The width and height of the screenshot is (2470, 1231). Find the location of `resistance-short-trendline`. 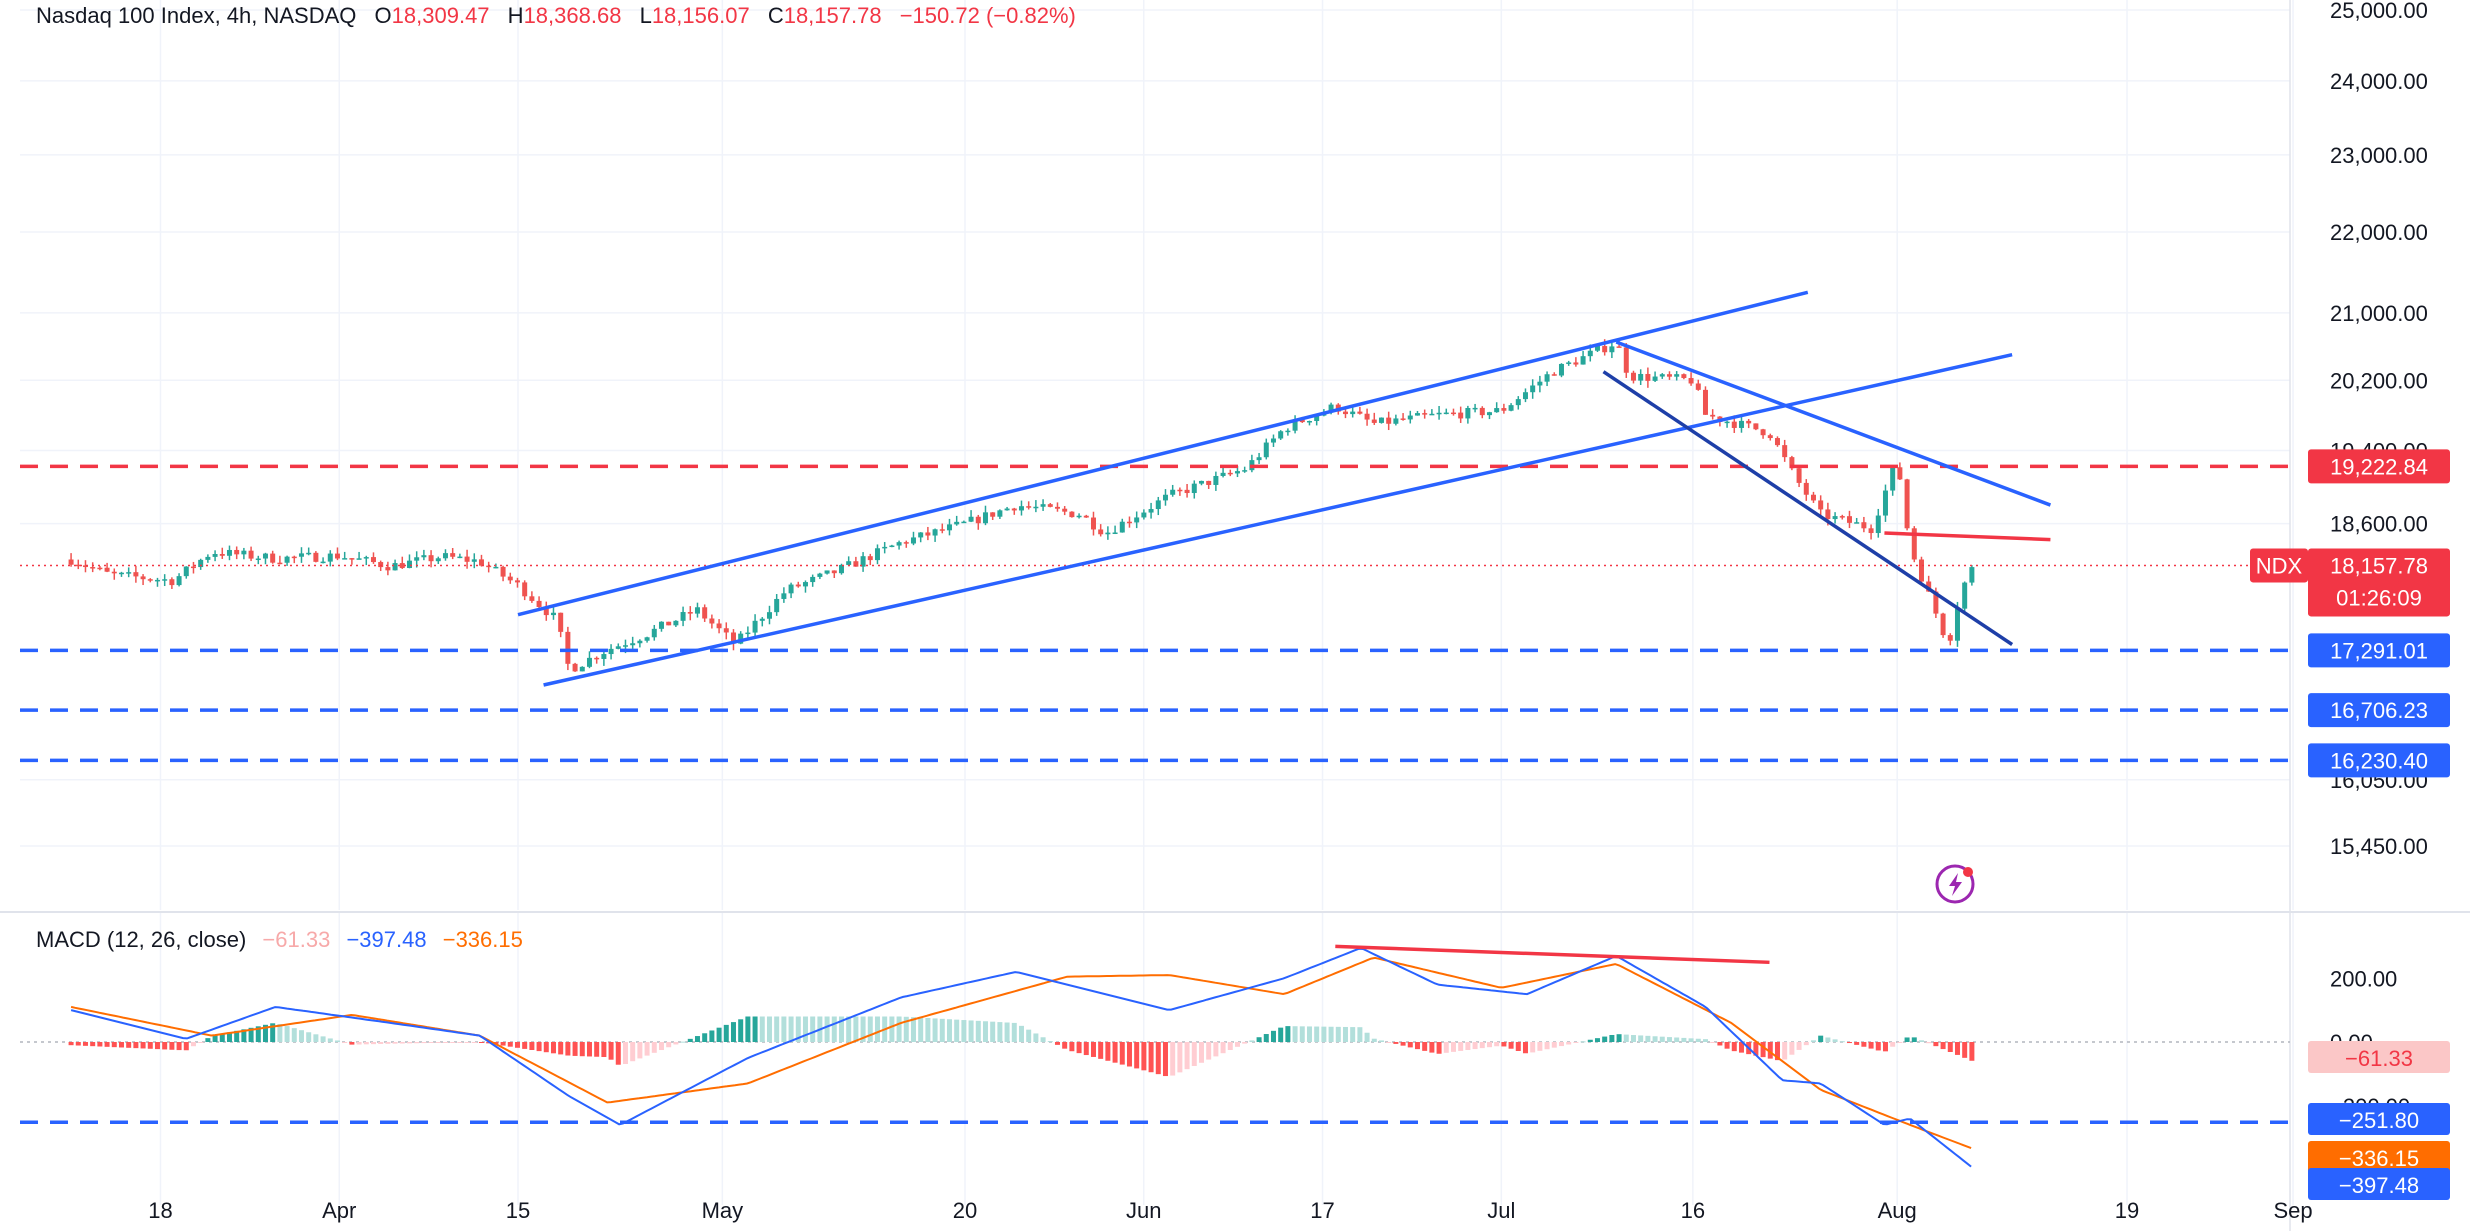

resistance-short-trendline is located at coordinates (1967, 536).